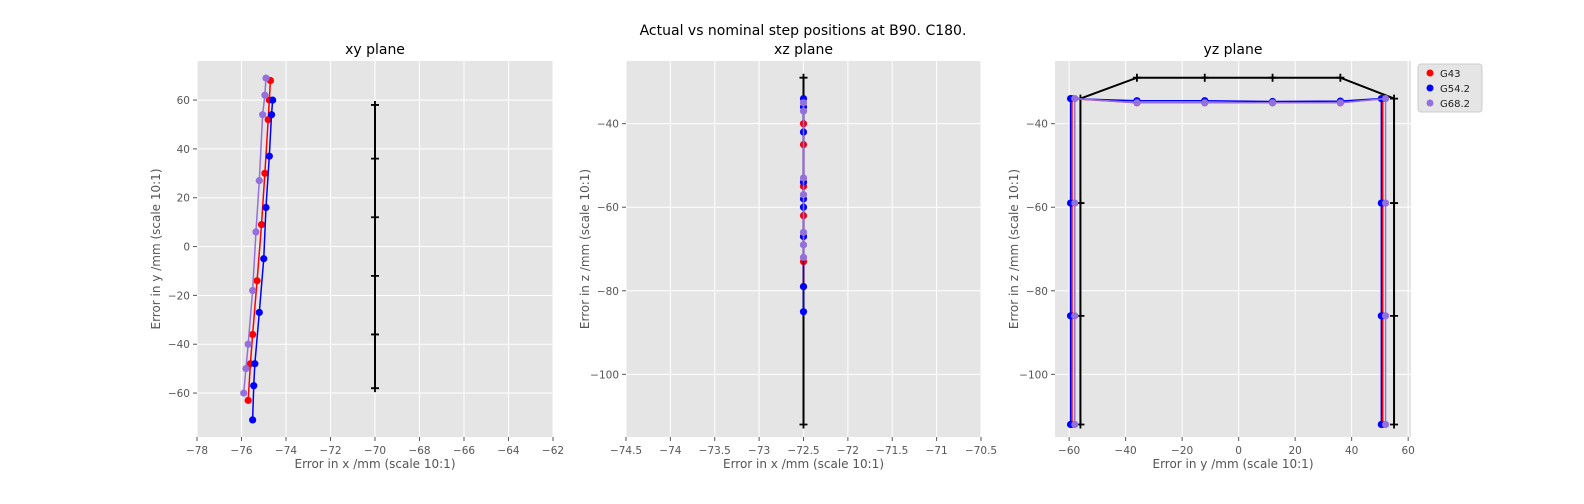  I want to click on axes-title: xz plane, so click(803, 50).